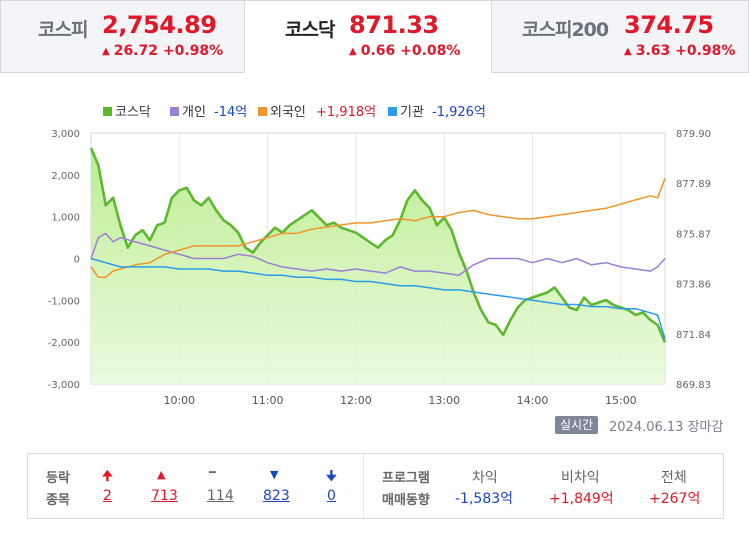  I want to click on tab-kospi: 코스피 2,754.89 ▲ 26.72 +0.98%, so click(122, 36).